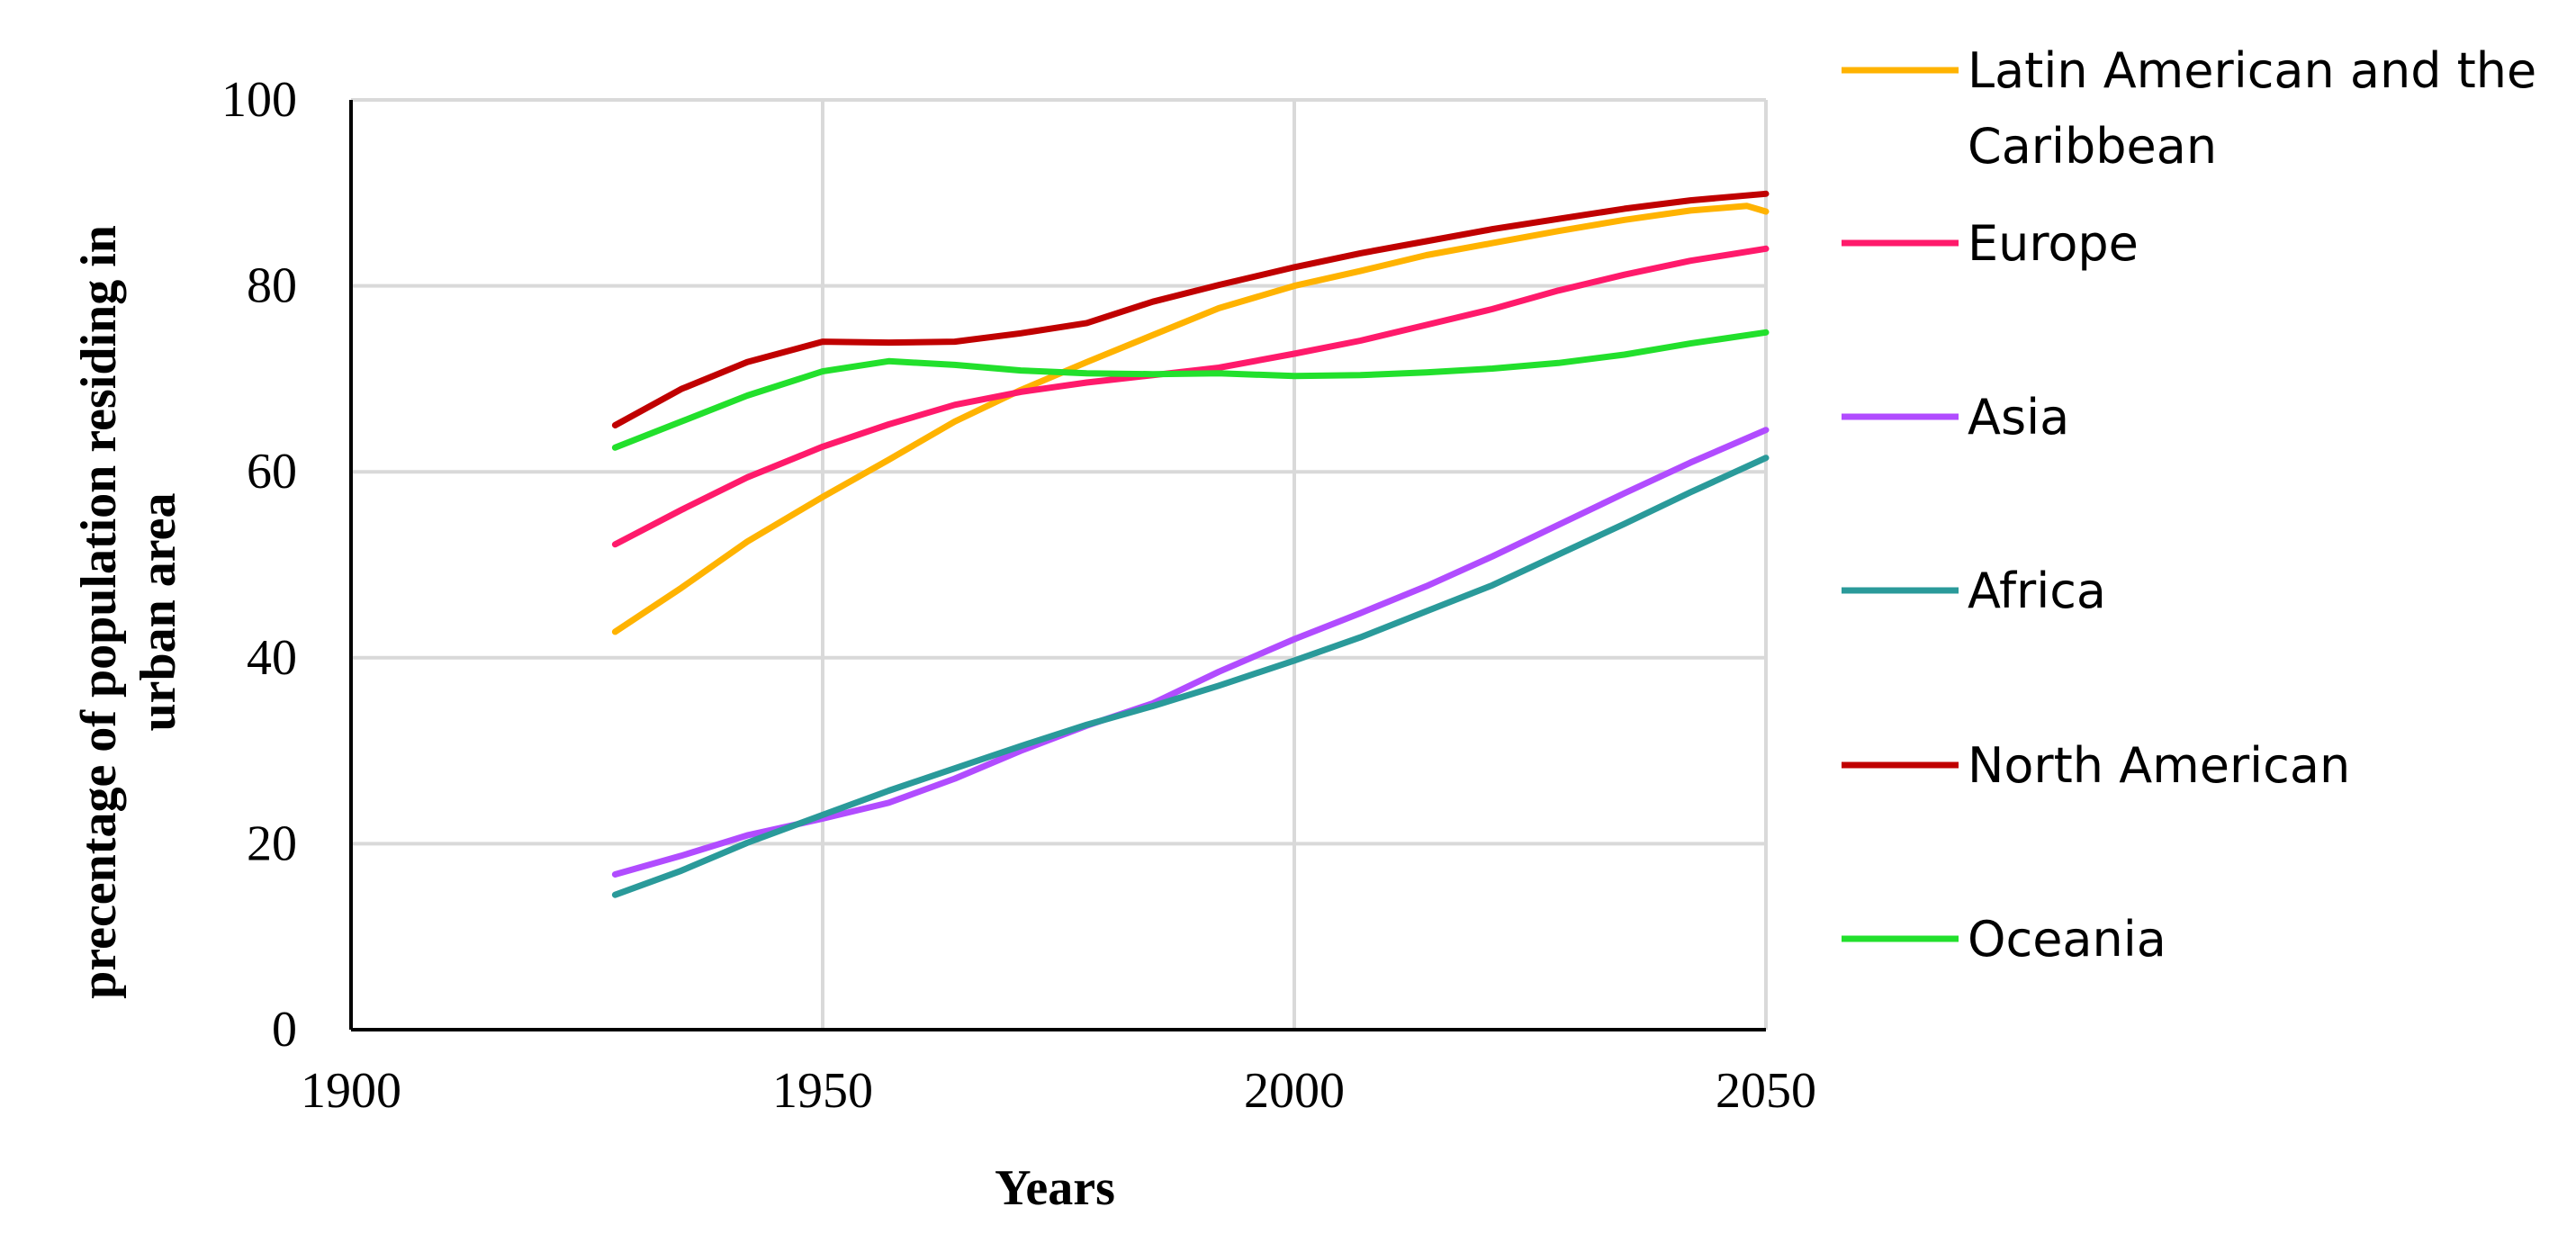 The height and width of the screenshot is (1234, 2576). I want to click on legend-label-line: Europe, so click(2053, 243).